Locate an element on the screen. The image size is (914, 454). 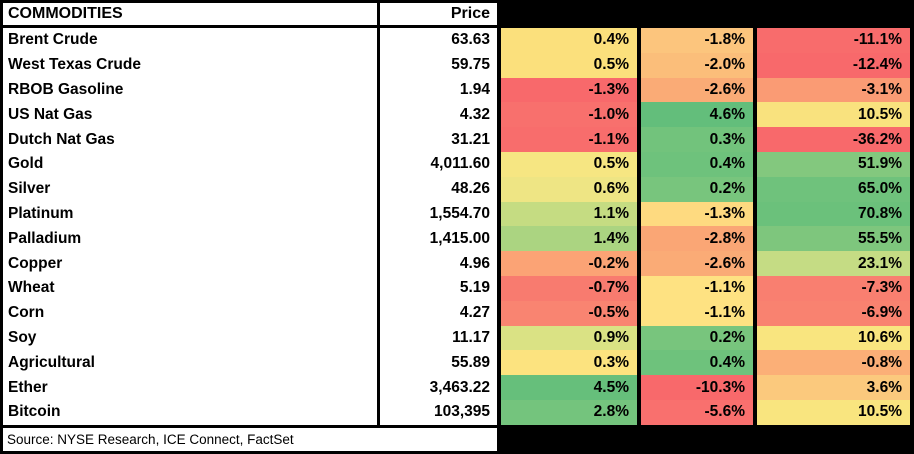
table-row: Palladium 1,415.00 1.4% -2.8% 55.5% is located at coordinates (456, 239).